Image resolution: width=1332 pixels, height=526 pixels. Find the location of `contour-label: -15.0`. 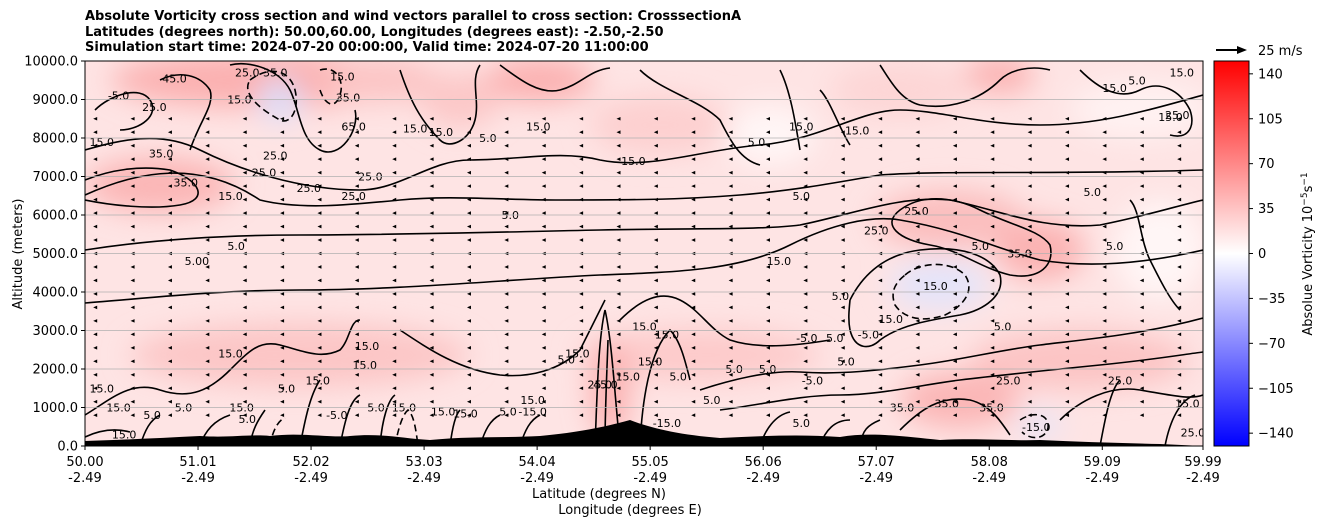

contour-label: -15.0 is located at coordinates (667, 423).